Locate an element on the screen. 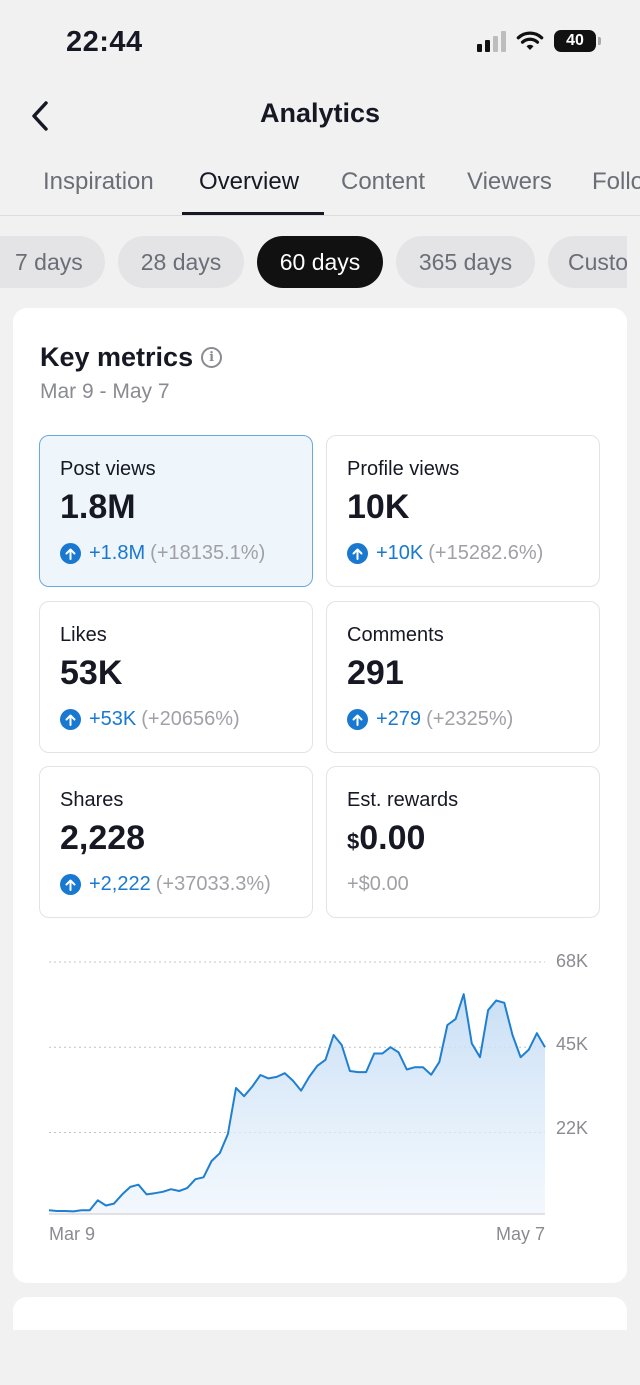  metric-change-percent: (+18135.1%) is located at coordinates (208, 553).